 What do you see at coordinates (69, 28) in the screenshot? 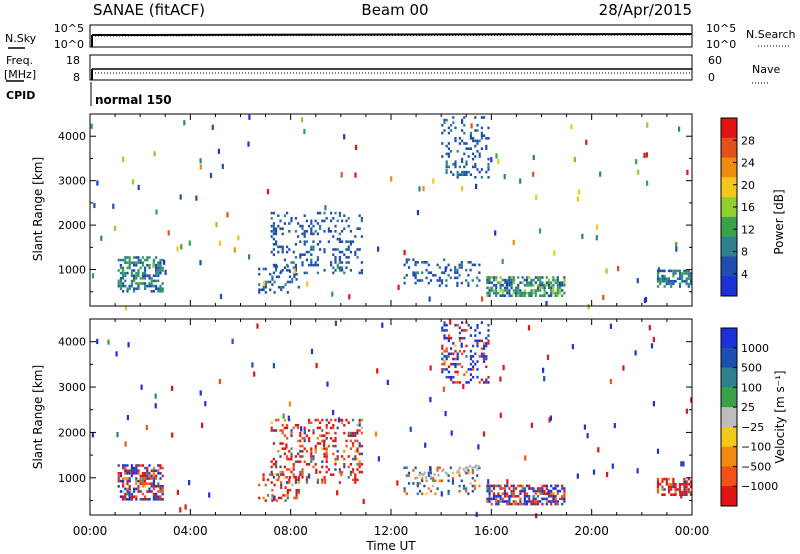
I see `nsky-tick-top: 10^5` at bounding box center [69, 28].